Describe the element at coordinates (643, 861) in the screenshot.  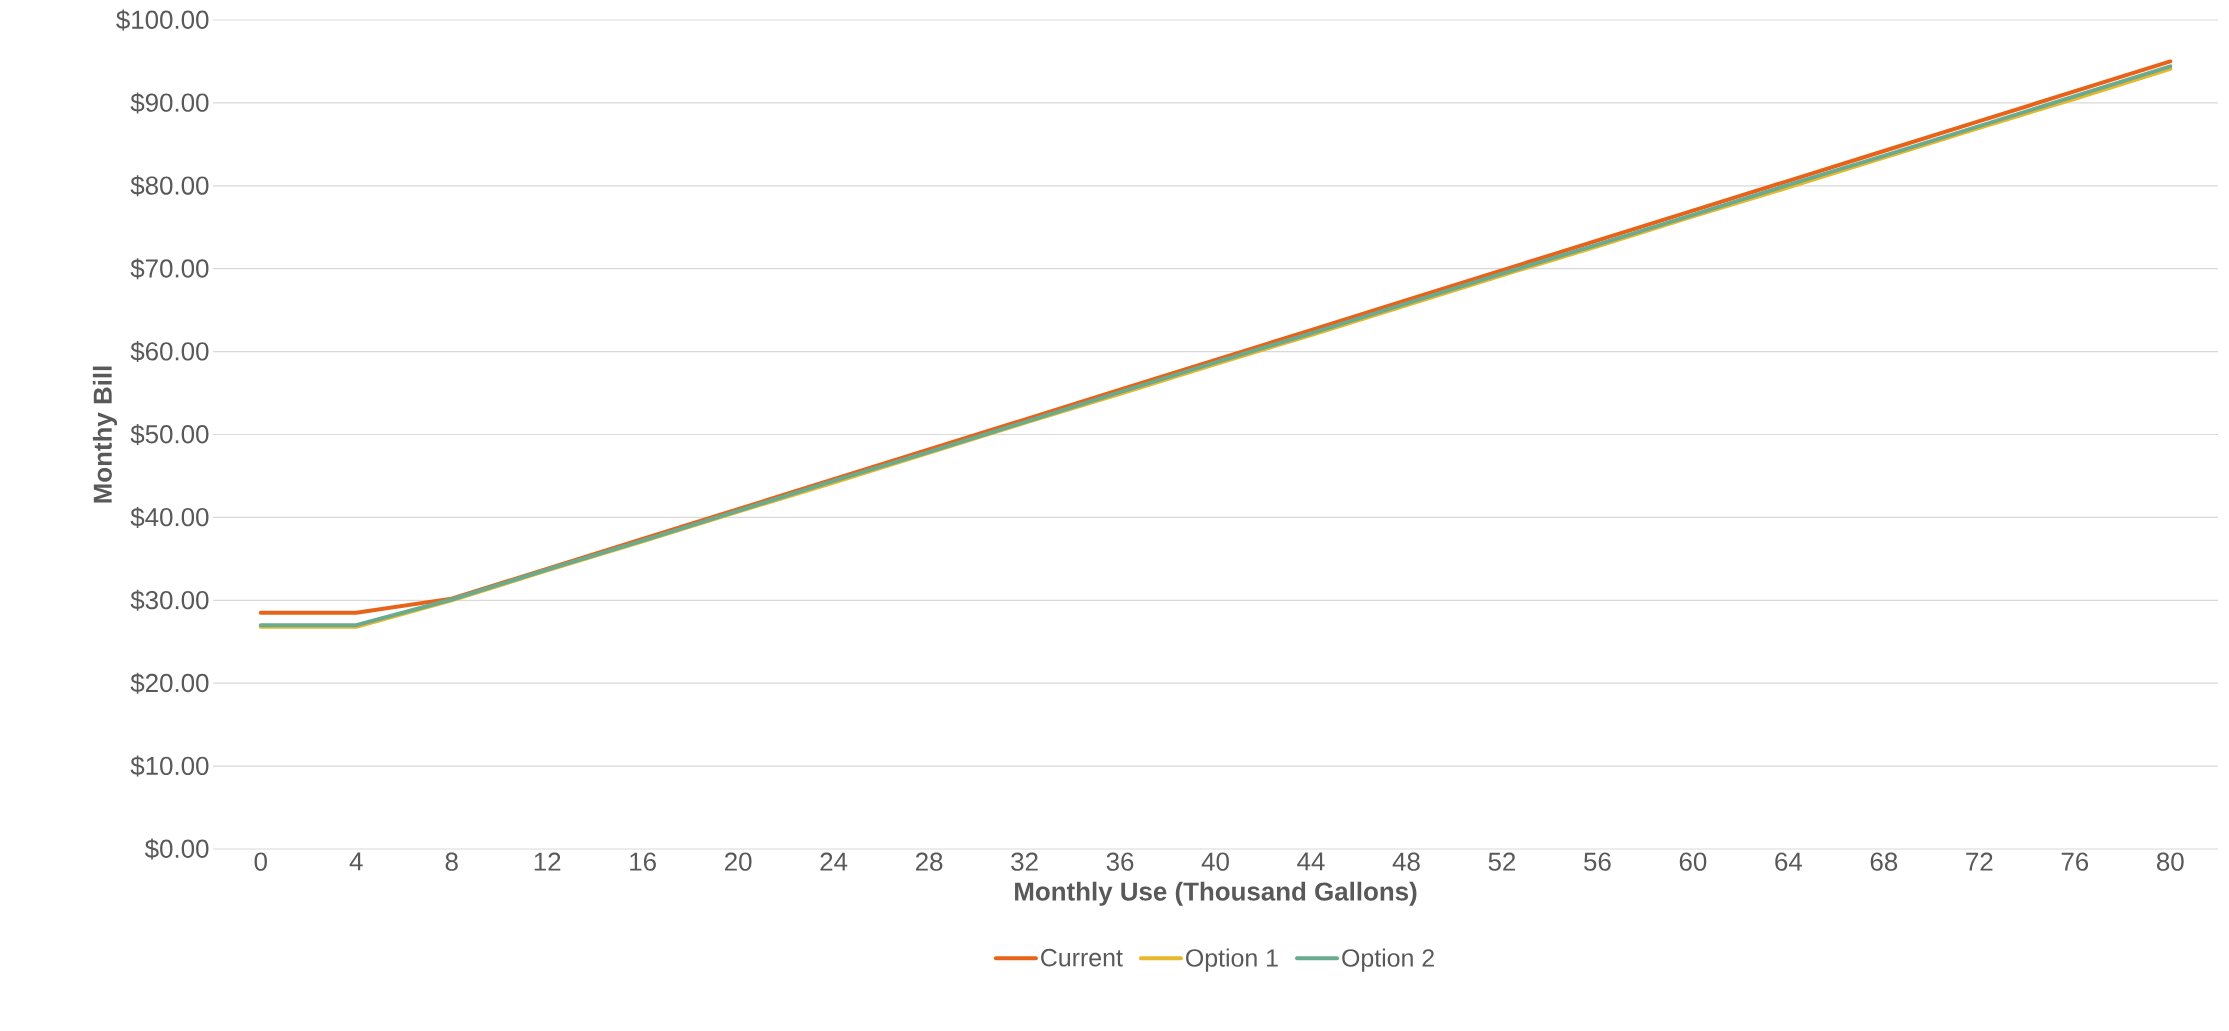
I see `x-tick-label: 16` at that location.